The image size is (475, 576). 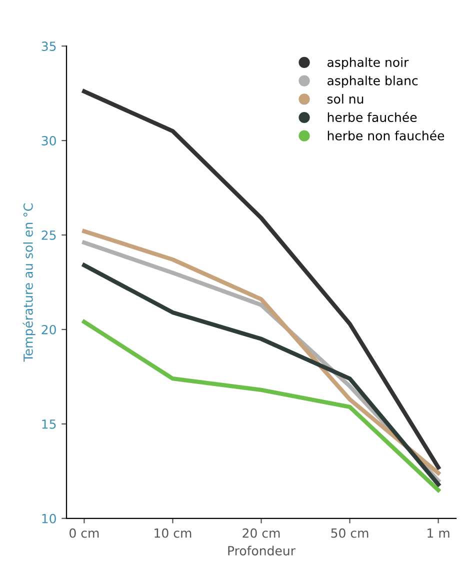 I want to click on y-tick-label: 25, so click(x=49, y=235).